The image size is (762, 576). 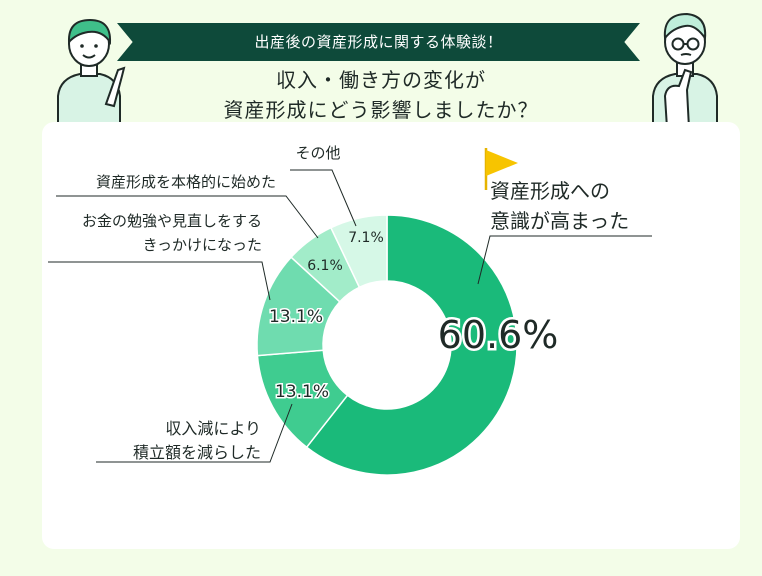 What do you see at coordinates (366, 238) in the screenshot?
I see `value-label-slice-5: 7.1%` at bounding box center [366, 238].